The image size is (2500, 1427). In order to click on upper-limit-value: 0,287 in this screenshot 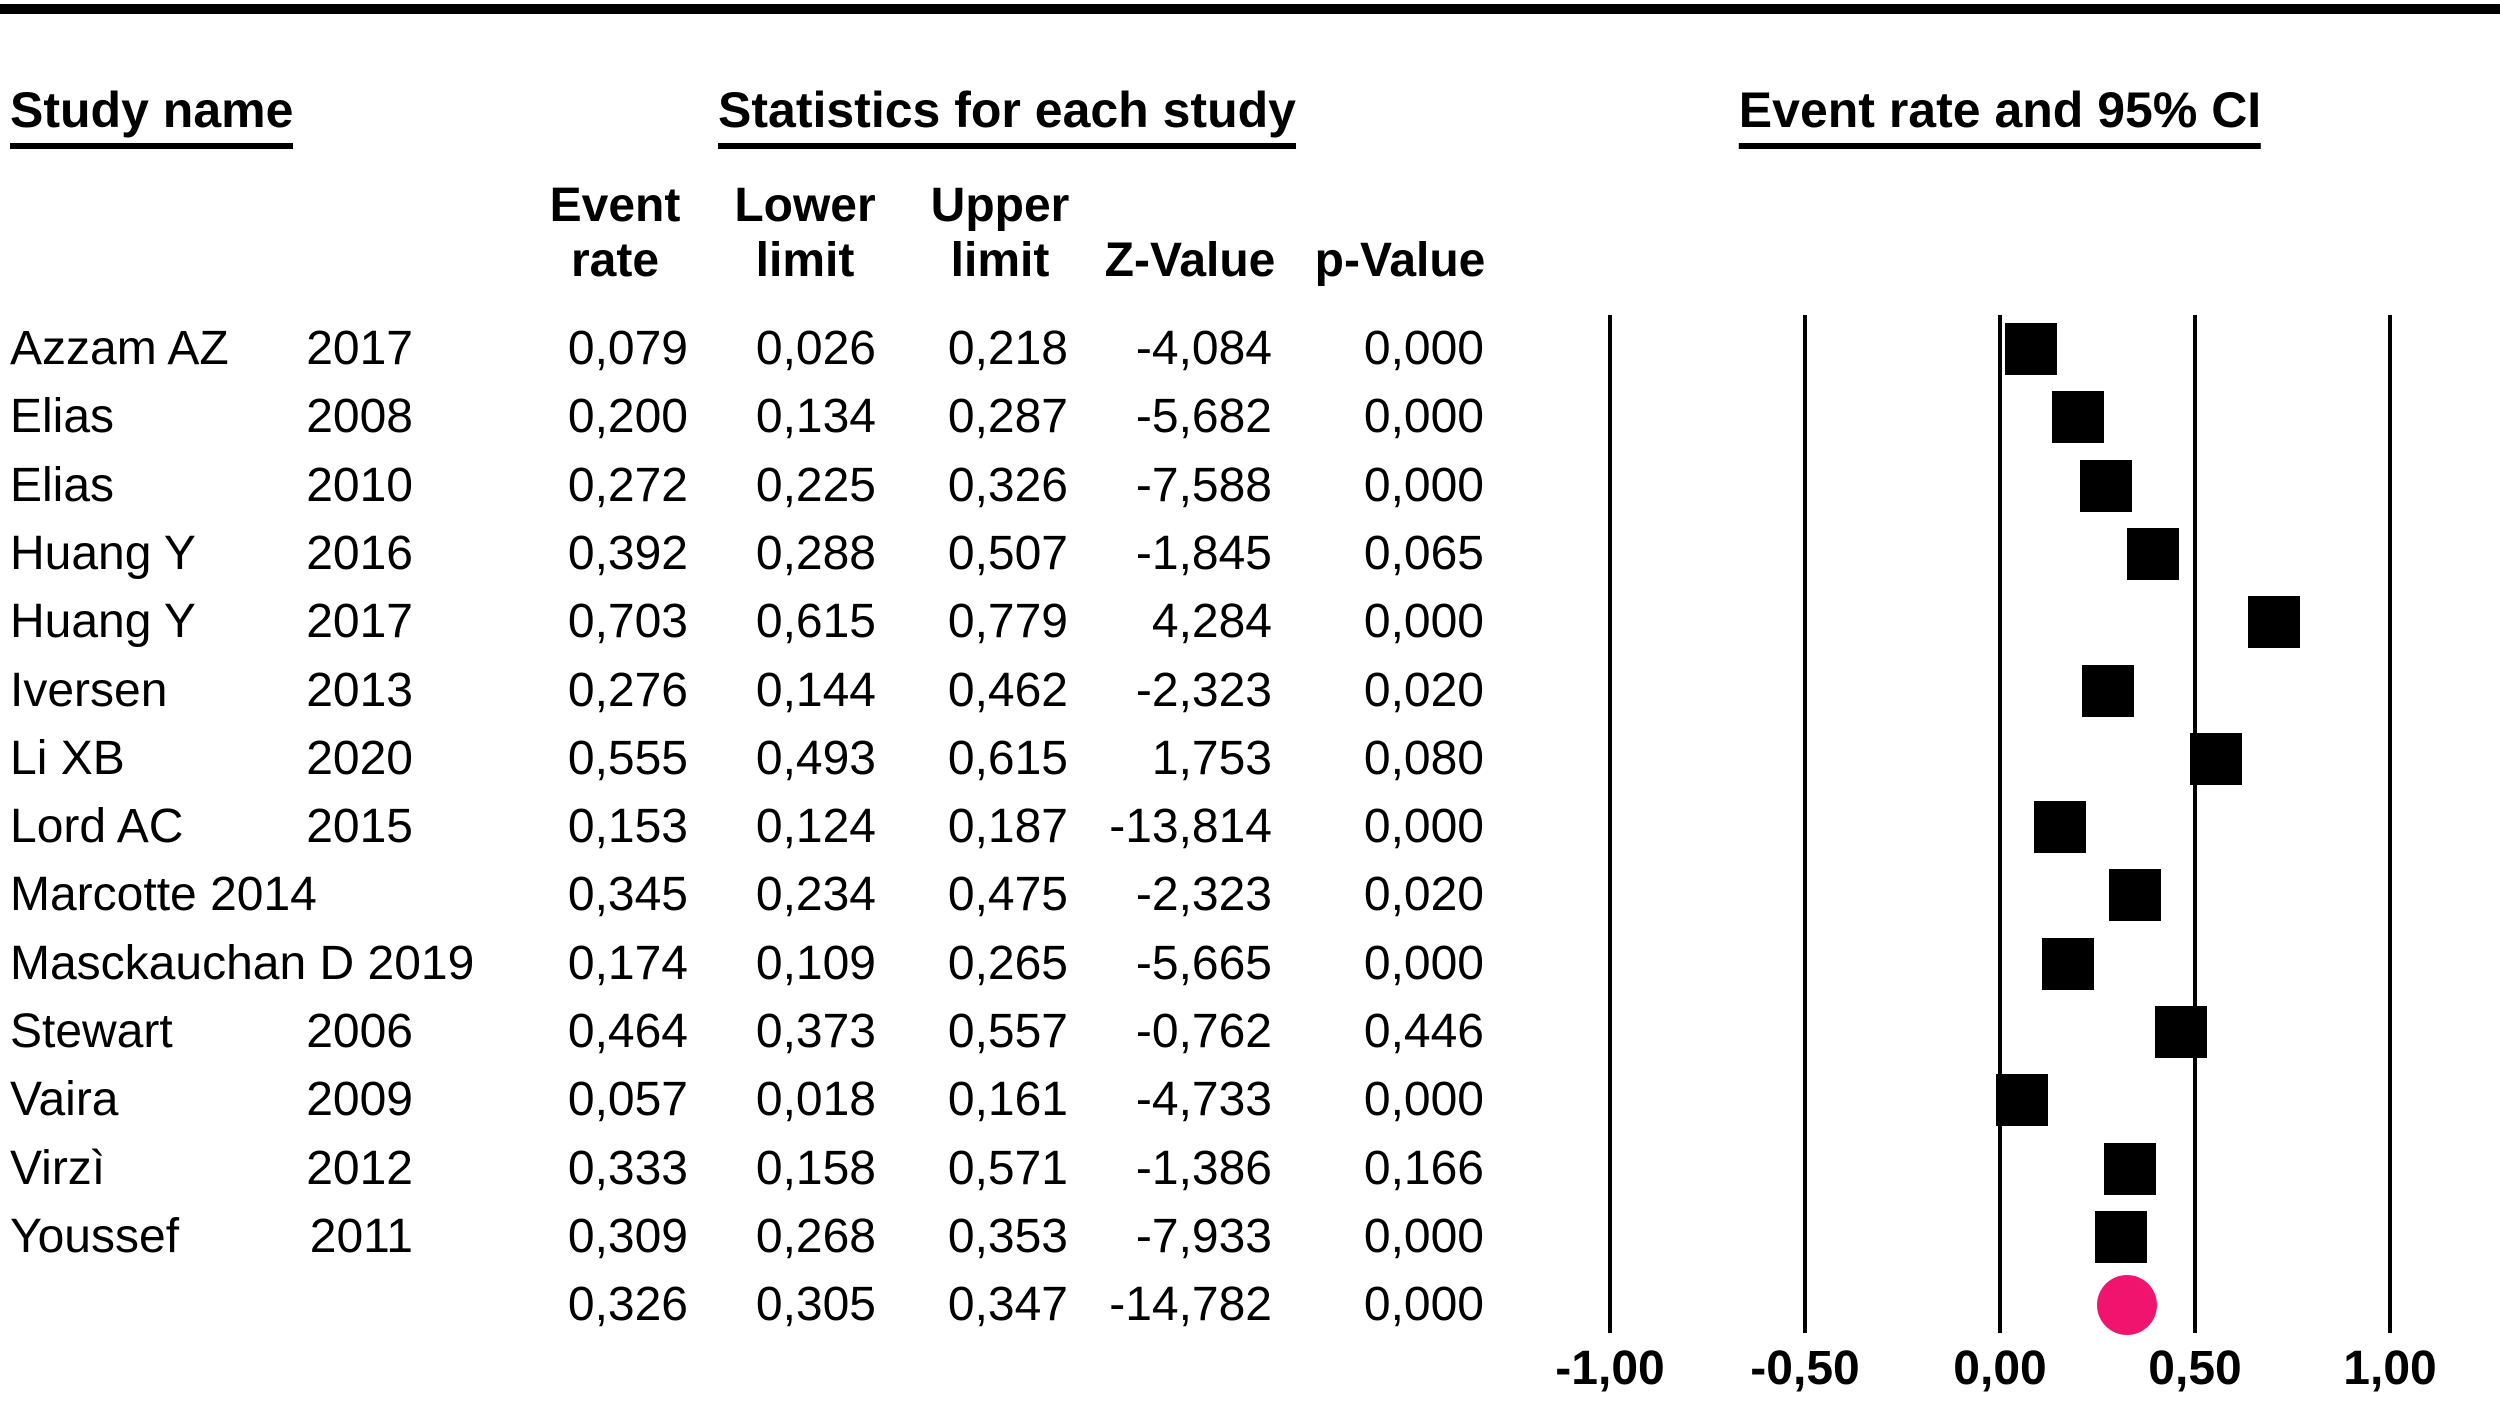, I will do `click(1007, 416)`.